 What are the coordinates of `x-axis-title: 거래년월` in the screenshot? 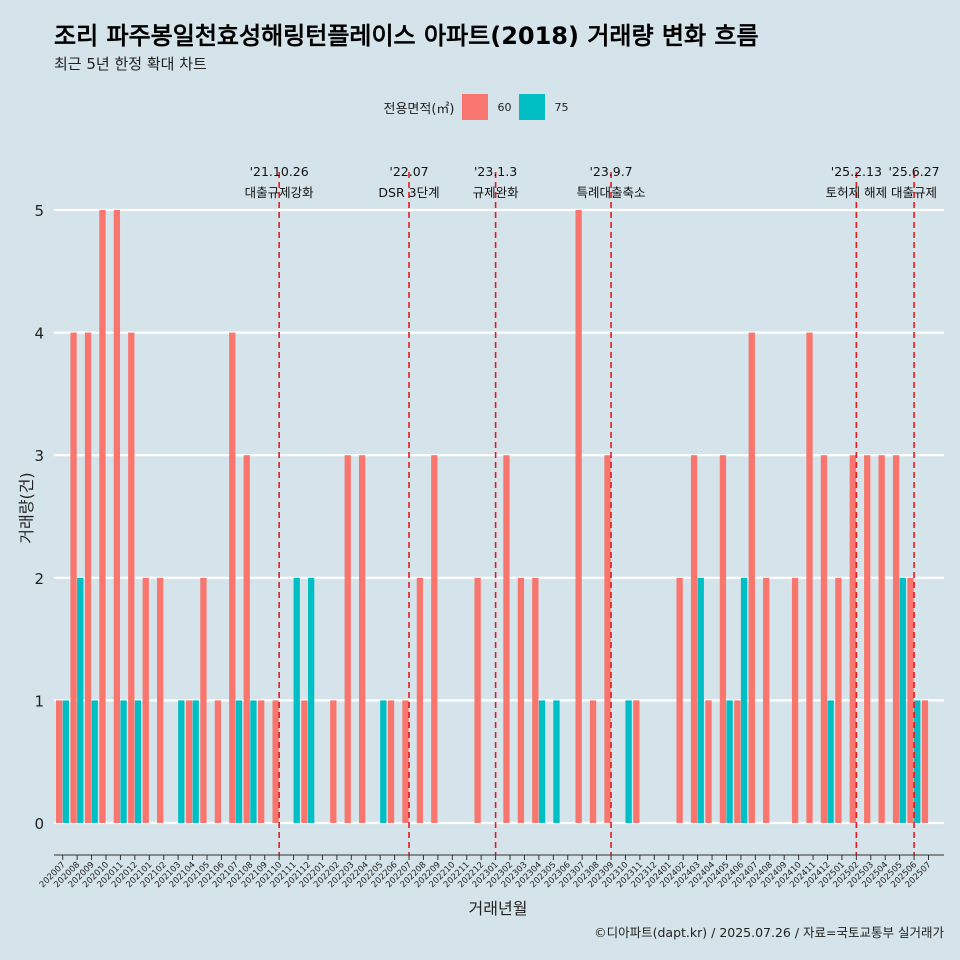 It's located at (498, 908).